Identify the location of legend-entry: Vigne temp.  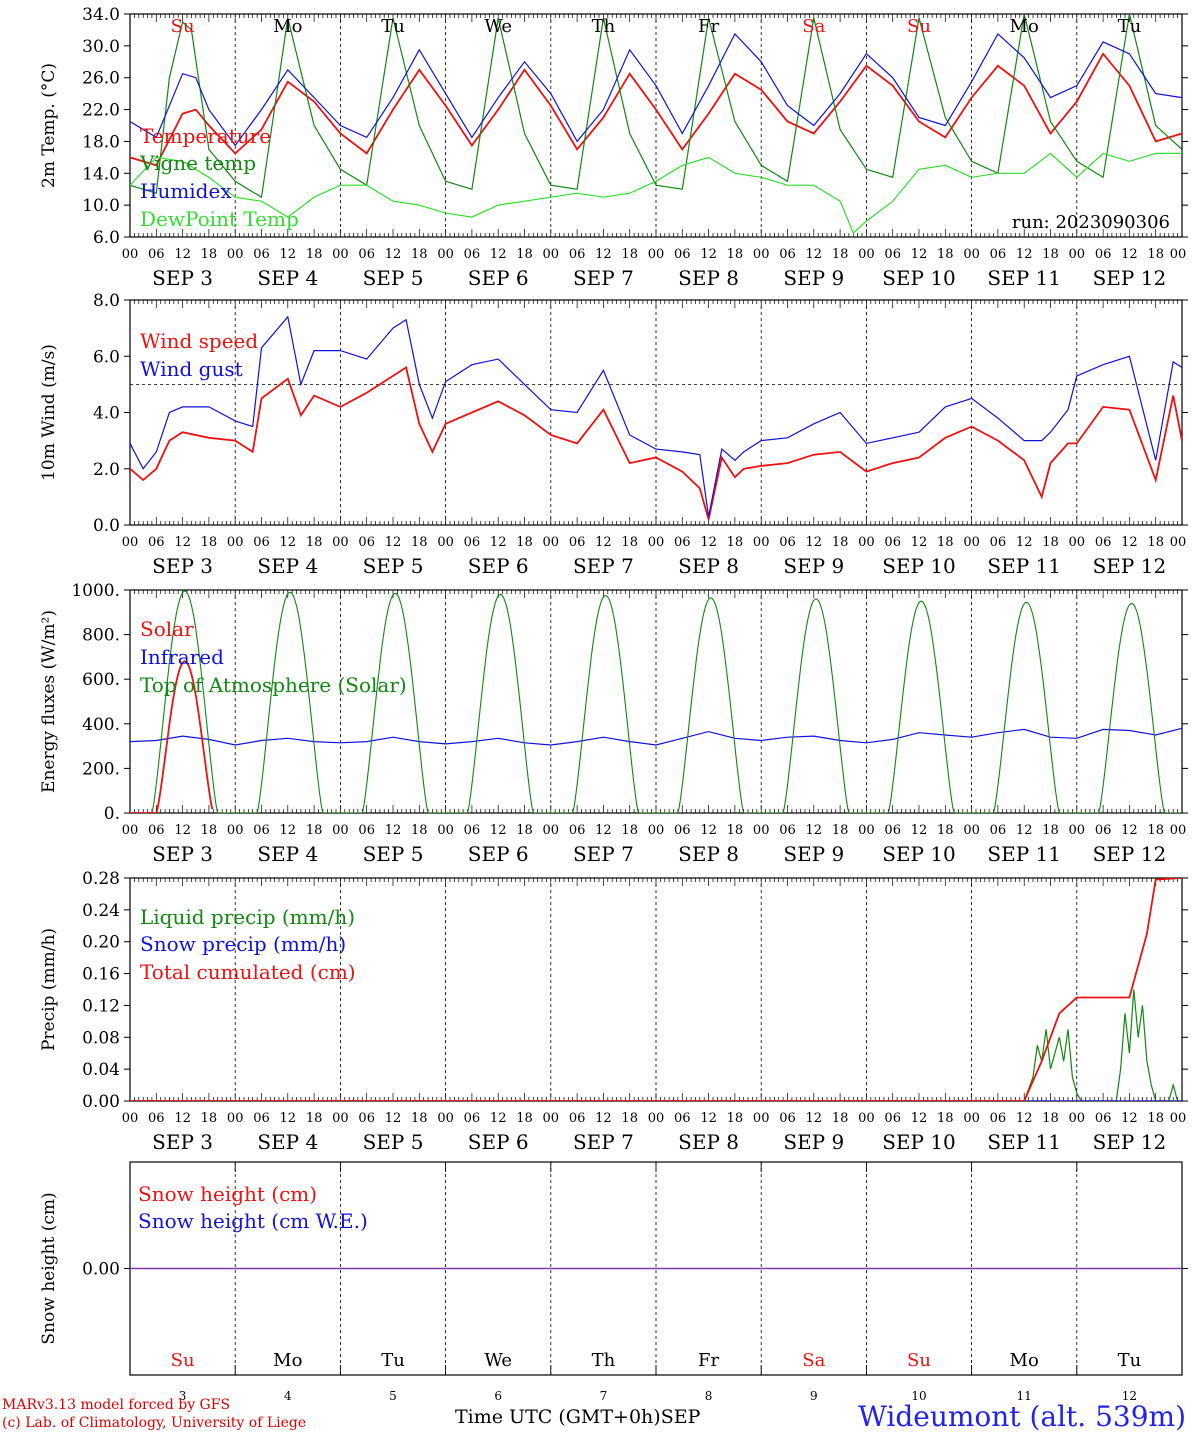
(197, 163).